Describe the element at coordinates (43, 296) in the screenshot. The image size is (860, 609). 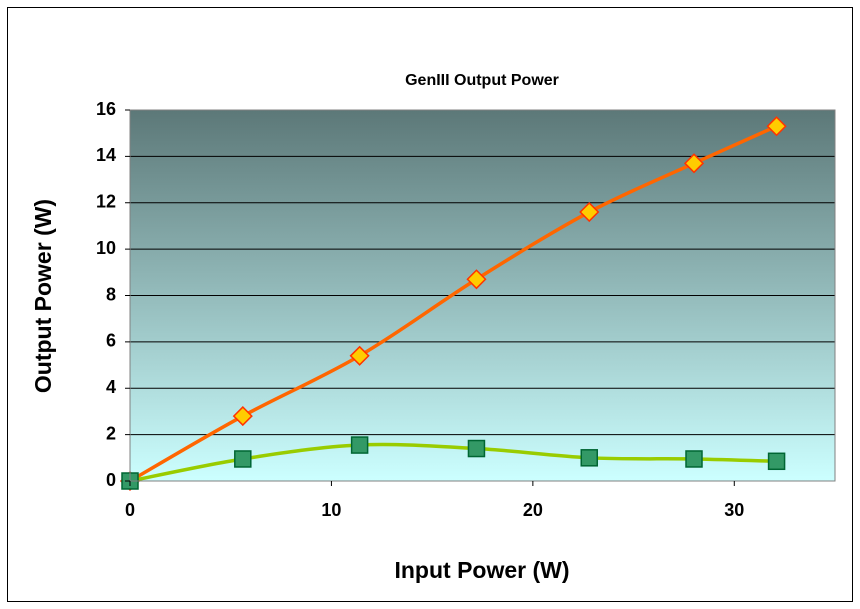
I see `y-axis-label: Output Power (W)` at that location.